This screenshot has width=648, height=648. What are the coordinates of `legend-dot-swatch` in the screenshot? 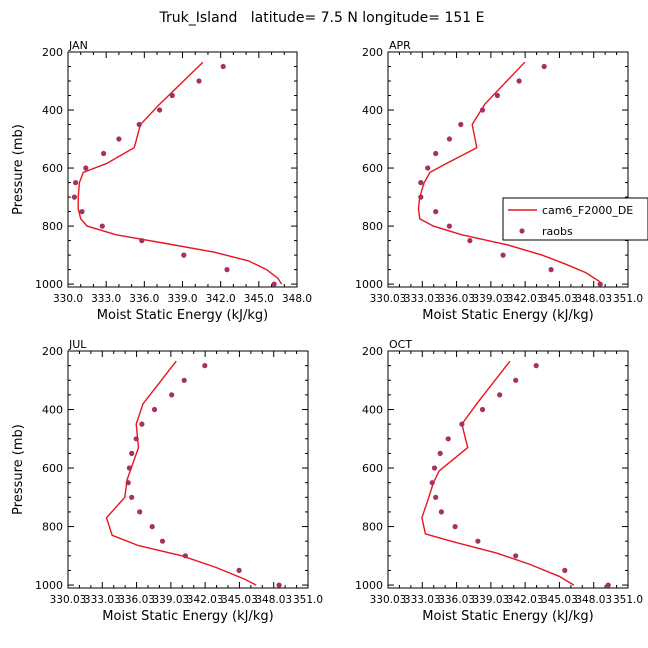 It's located at (522, 231).